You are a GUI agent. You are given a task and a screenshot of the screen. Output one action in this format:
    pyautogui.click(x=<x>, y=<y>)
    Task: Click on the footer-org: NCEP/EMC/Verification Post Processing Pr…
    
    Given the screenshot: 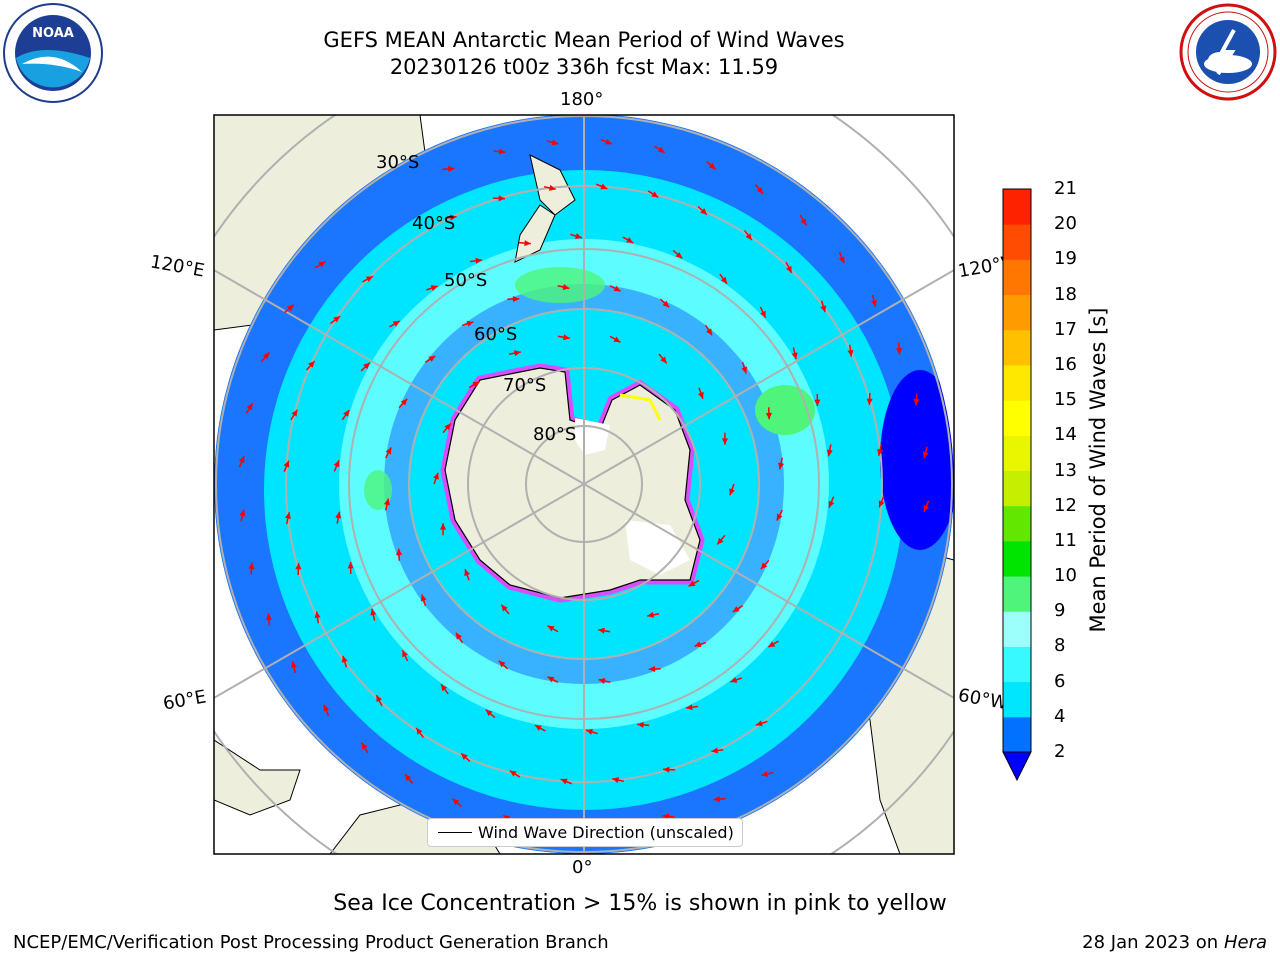 What is the action you would take?
    pyautogui.click(x=311, y=942)
    